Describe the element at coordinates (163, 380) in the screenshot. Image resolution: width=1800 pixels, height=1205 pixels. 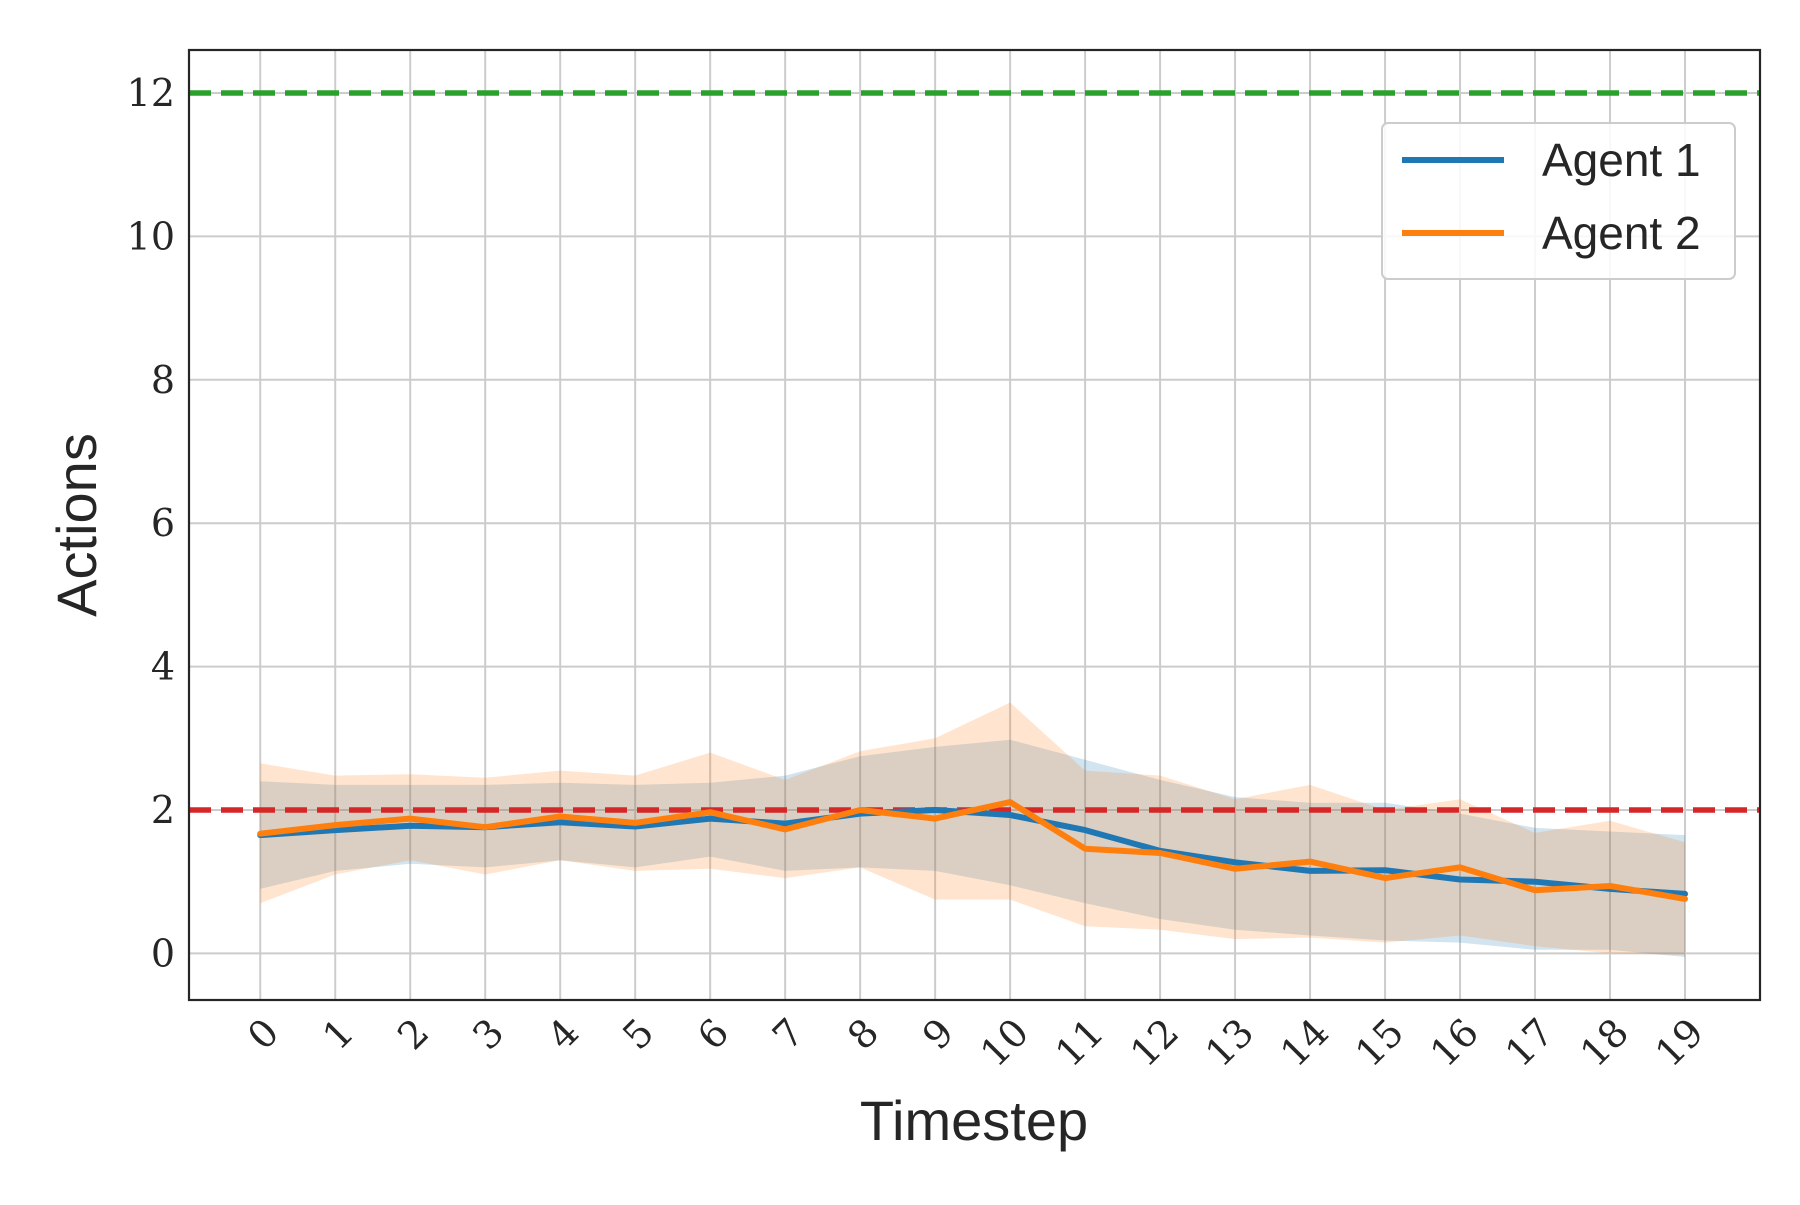
I see `y-tick-label: 8` at that location.